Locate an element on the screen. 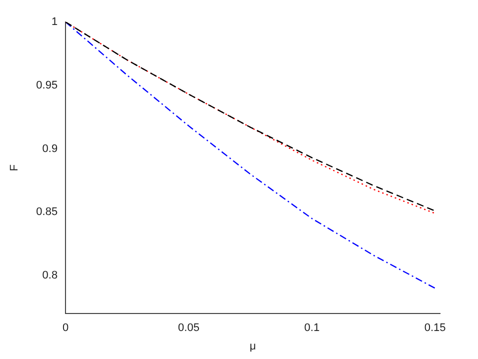 This screenshot has width=478, height=359. y-tick-label: 0.95 is located at coordinates (47, 85).